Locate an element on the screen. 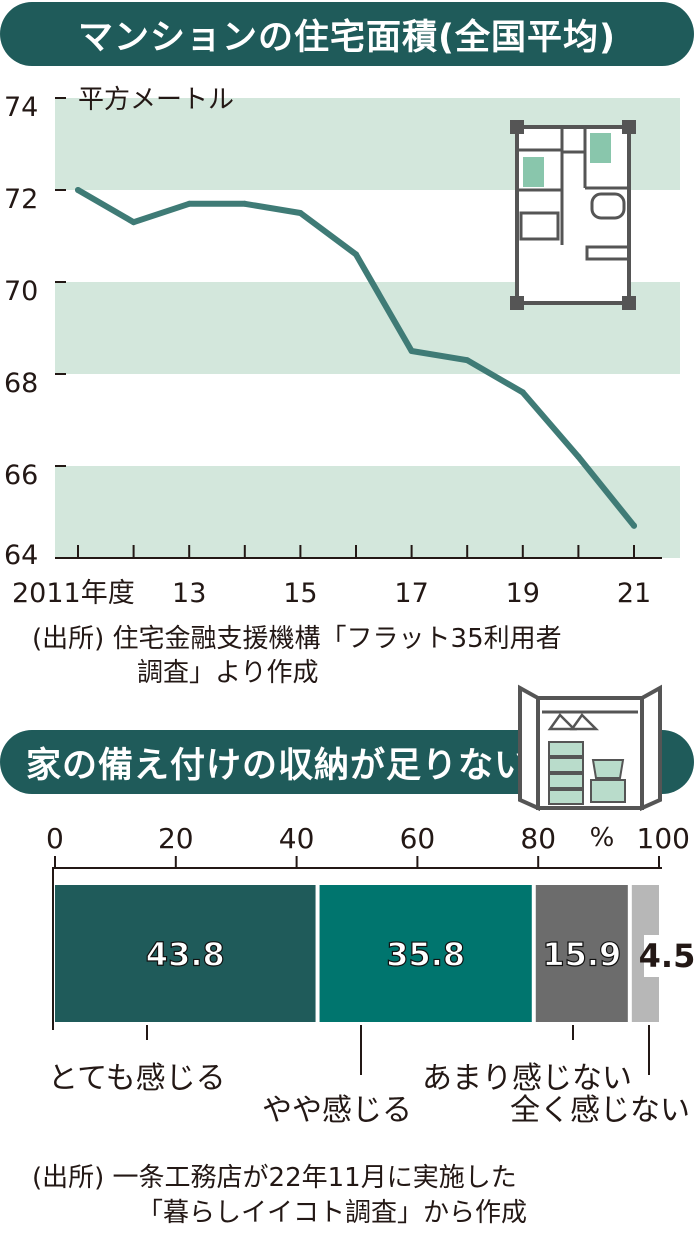  line-chart-source-2: 調査」より作成 is located at coordinates (228, 673).